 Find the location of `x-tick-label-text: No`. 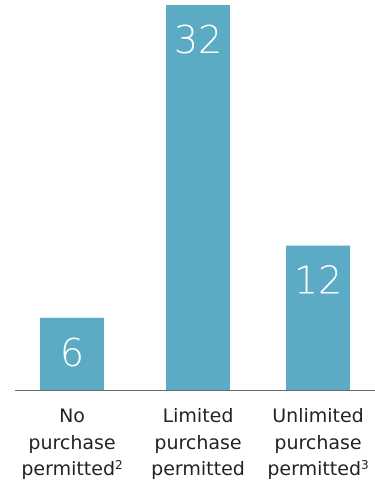

x-tick-label-text: No is located at coordinates (72, 416).